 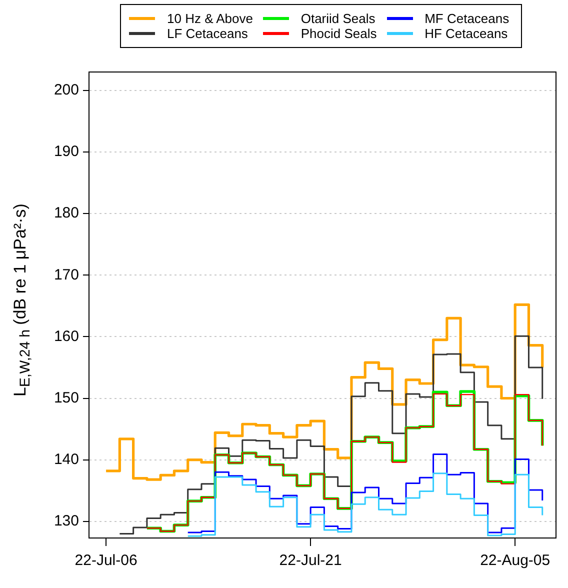 I want to click on legend-label: Otariid Seals, so click(x=338, y=18).